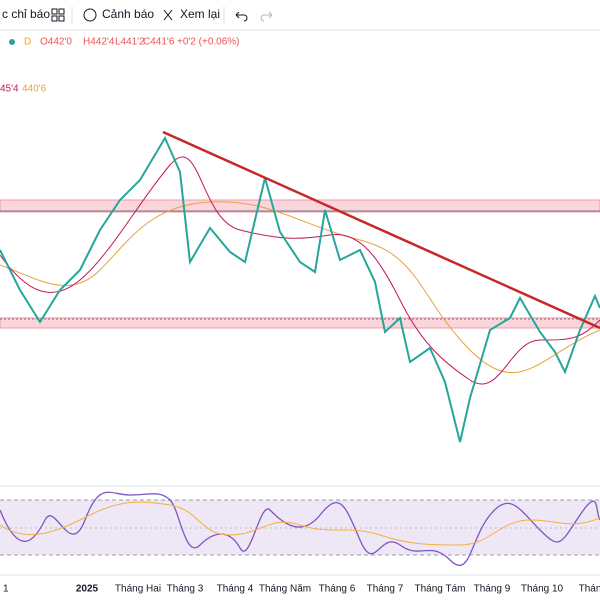 The height and width of the screenshot is (600, 600). Describe the element at coordinates (9, 89) in the screenshot. I see `ma-value: 45'4` at that location.